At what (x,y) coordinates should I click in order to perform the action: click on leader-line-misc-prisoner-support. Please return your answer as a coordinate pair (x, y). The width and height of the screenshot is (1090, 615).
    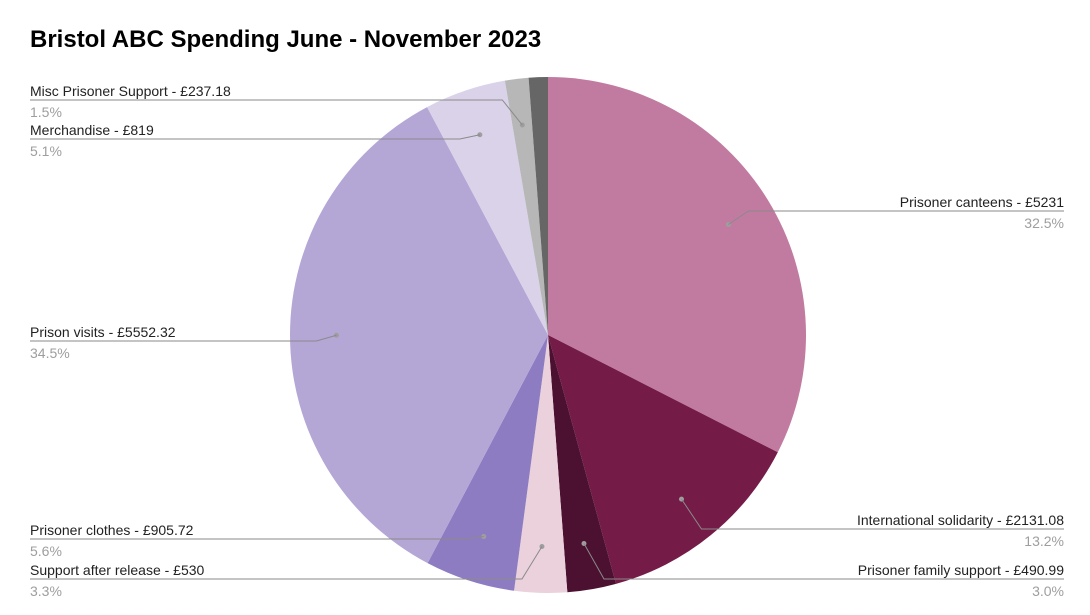
    Looking at the image, I should click on (276, 112).